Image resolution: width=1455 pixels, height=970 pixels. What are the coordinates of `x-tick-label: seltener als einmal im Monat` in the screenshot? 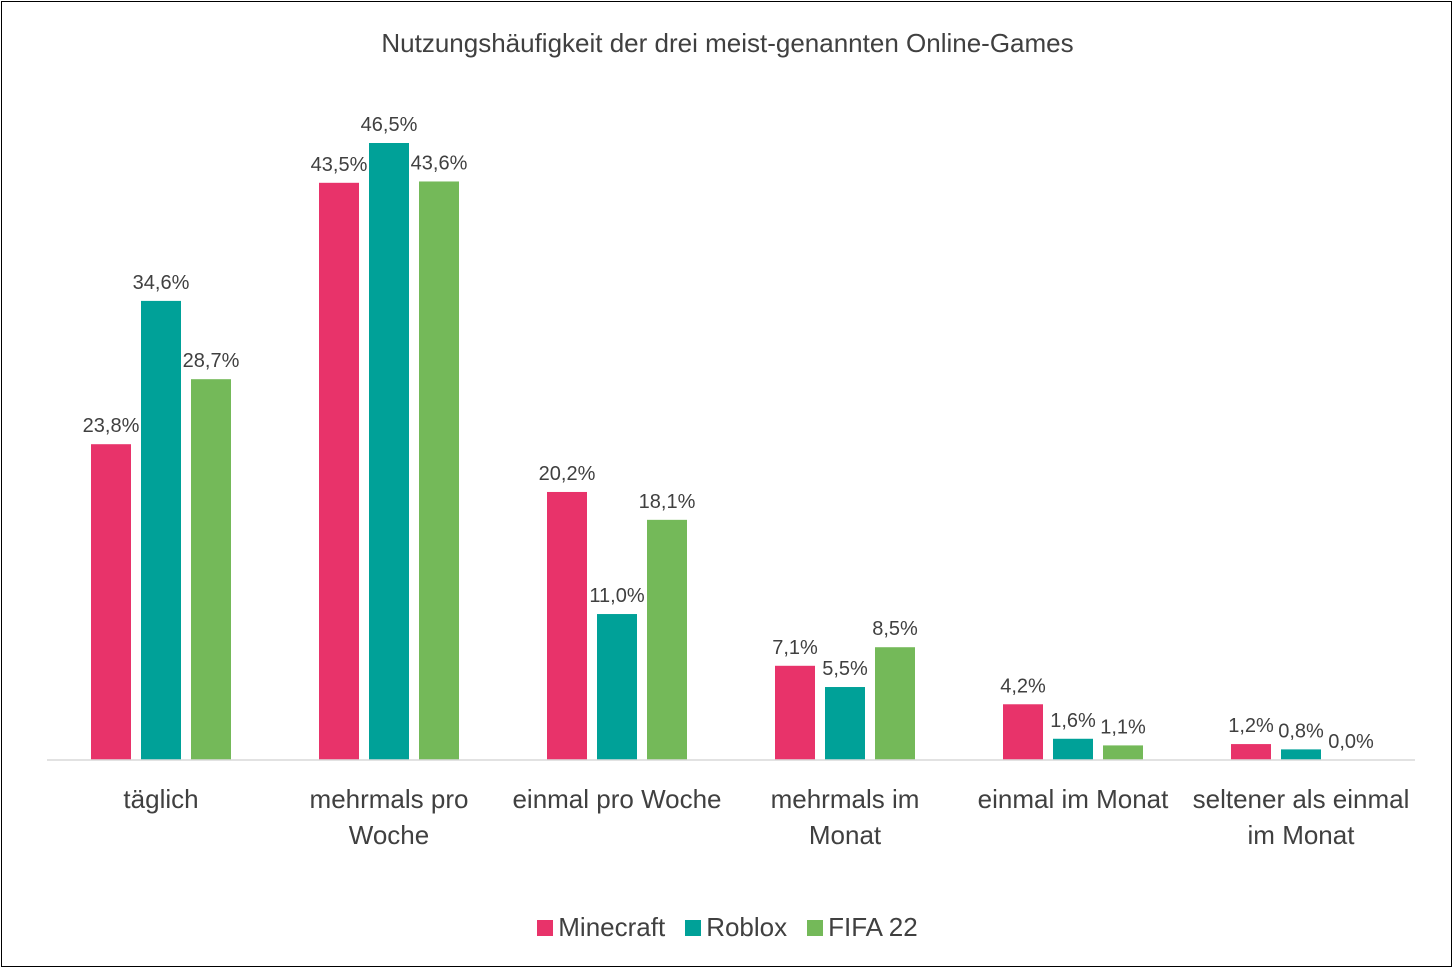 It's located at (1301, 817).